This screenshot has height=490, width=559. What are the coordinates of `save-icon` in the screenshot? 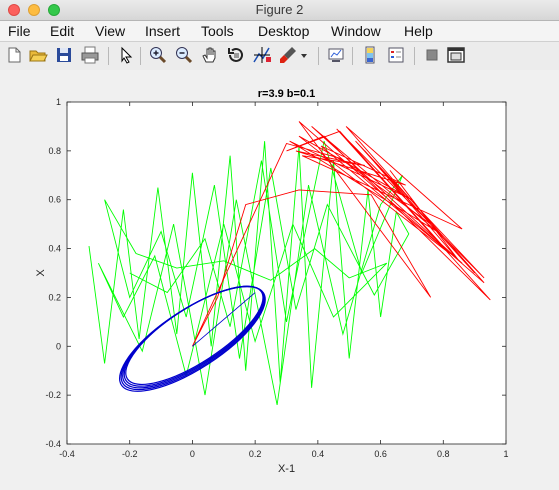 It's located at (64, 55).